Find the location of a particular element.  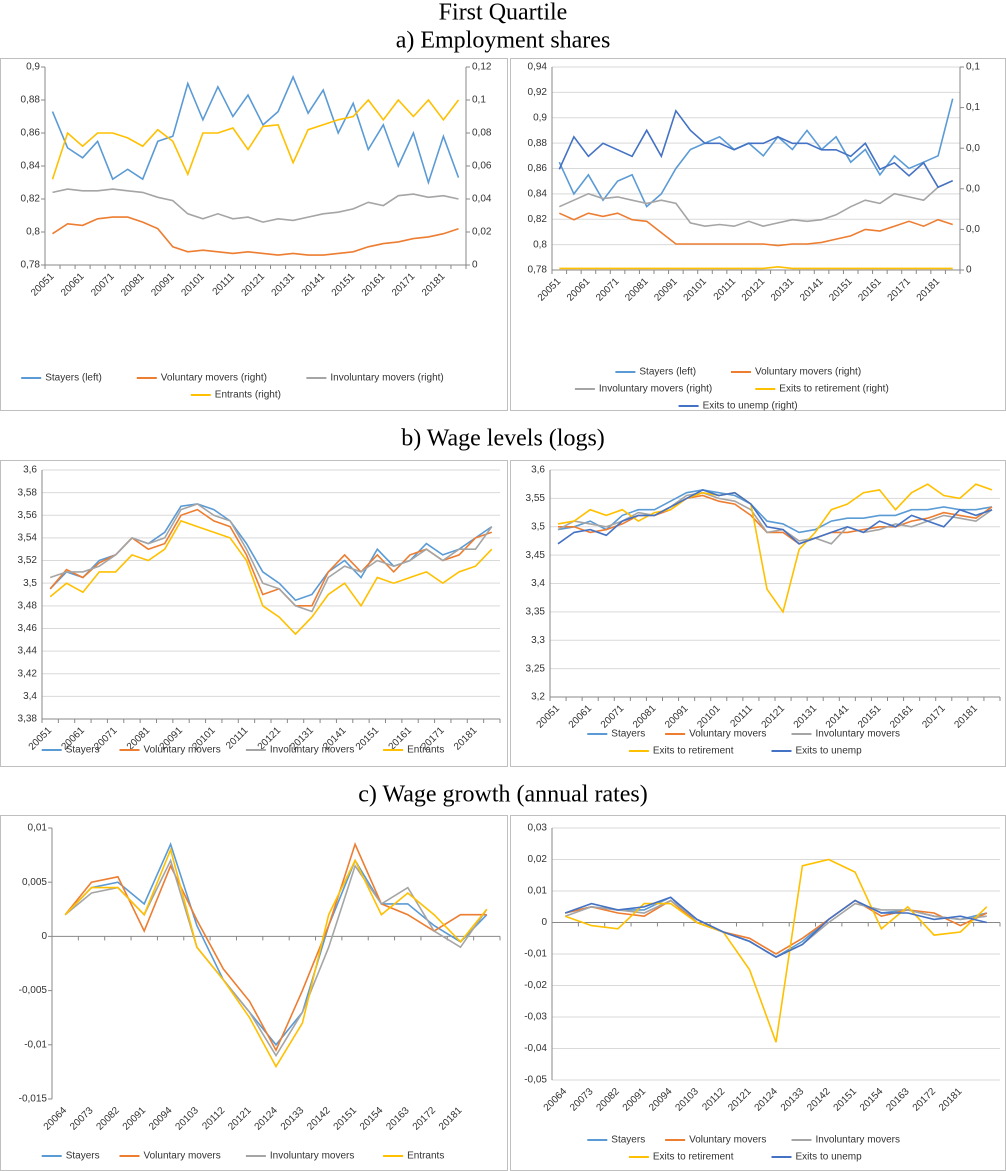

y-tick-label: 0,84 is located at coordinates (538, 194).